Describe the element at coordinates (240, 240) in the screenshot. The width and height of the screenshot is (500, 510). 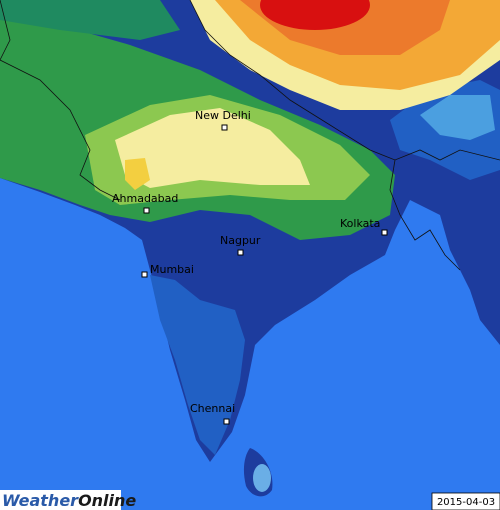
I see `city-label: Nagpur` at that location.